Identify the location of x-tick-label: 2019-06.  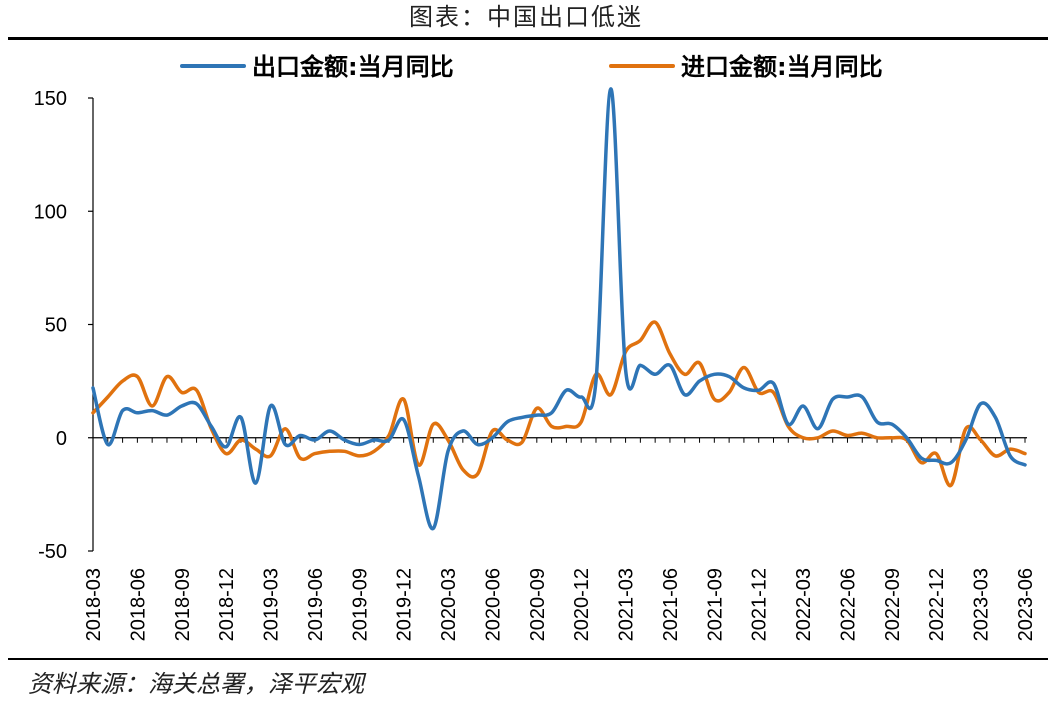
(316, 604).